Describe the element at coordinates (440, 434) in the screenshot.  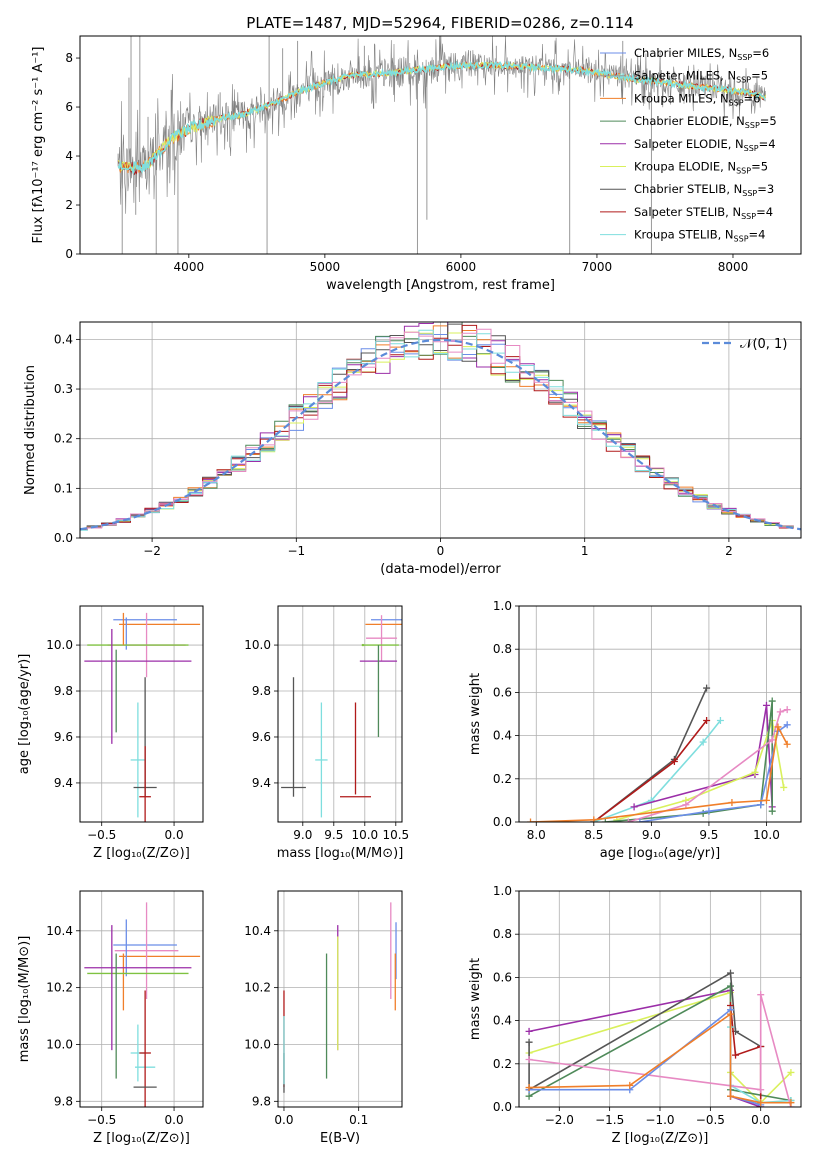
I see `normal-curve` at that location.